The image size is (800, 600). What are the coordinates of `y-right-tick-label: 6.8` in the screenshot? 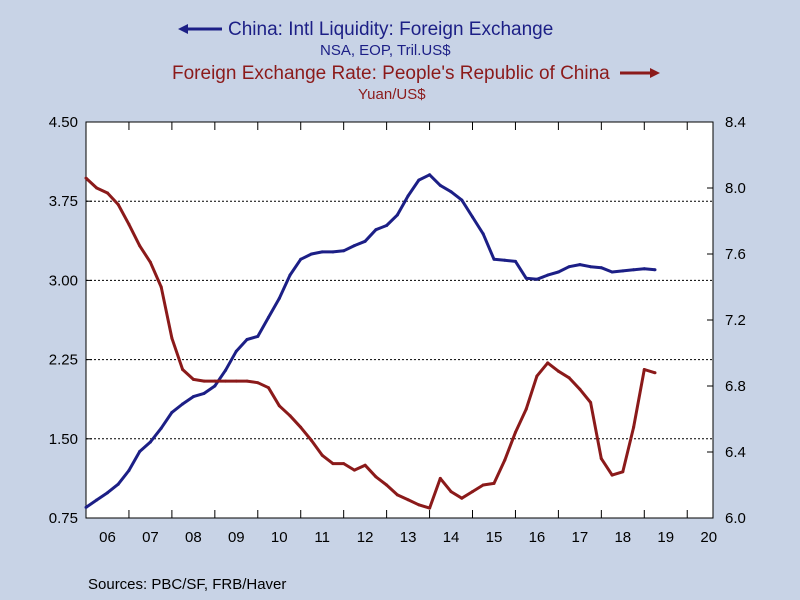 It's located at (735, 386).